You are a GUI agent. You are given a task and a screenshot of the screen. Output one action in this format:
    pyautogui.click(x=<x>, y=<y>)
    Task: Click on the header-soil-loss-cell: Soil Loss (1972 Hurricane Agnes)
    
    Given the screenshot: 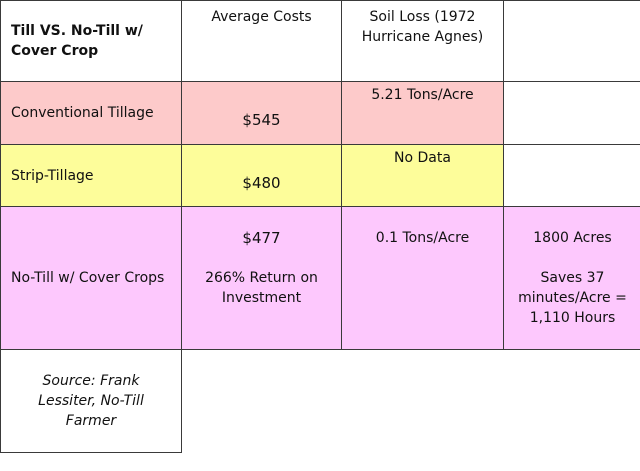 What is the action you would take?
    pyautogui.click(x=422, y=41)
    